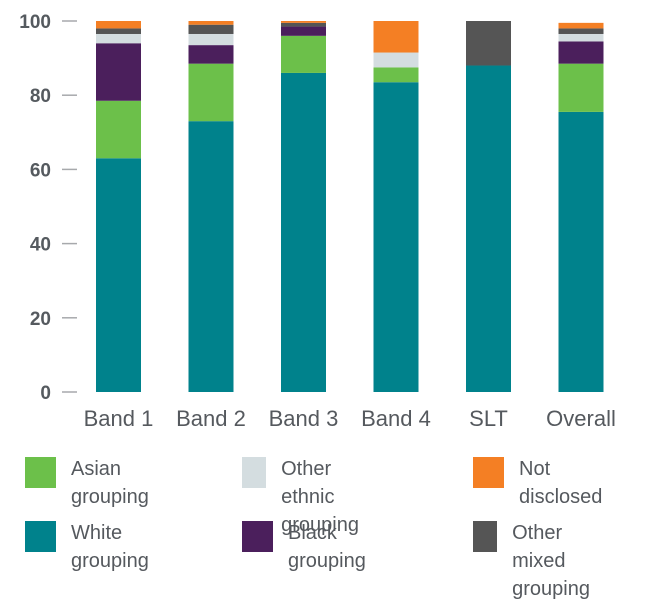 This screenshot has width=672, height=603. I want to click on y-tick-label: 40, so click(40, 245).